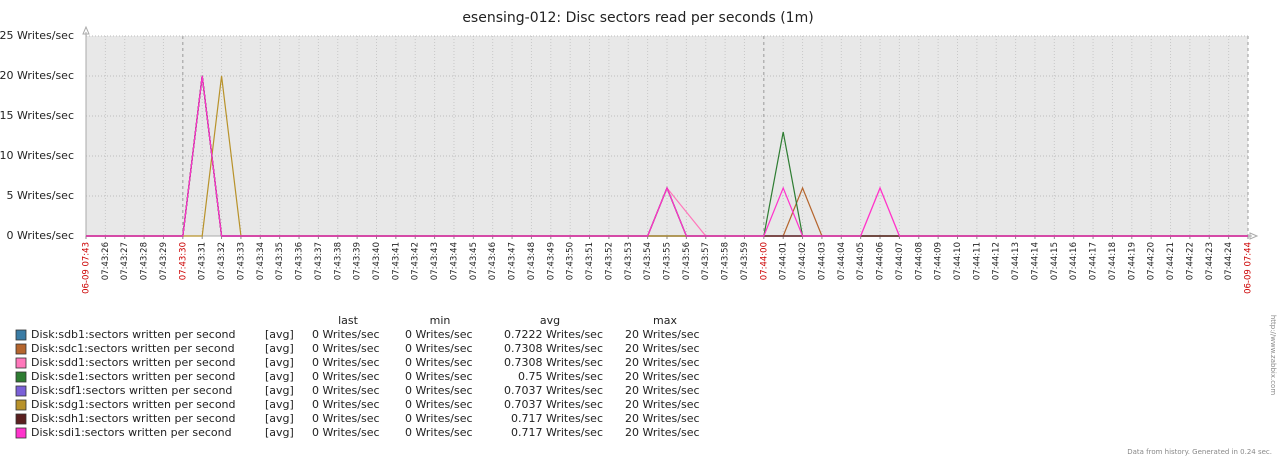 Image resolution: width=1279 pixels, height=460 pixels. I want to click on x-tick-label: 07:43:30, so click(183, 261).